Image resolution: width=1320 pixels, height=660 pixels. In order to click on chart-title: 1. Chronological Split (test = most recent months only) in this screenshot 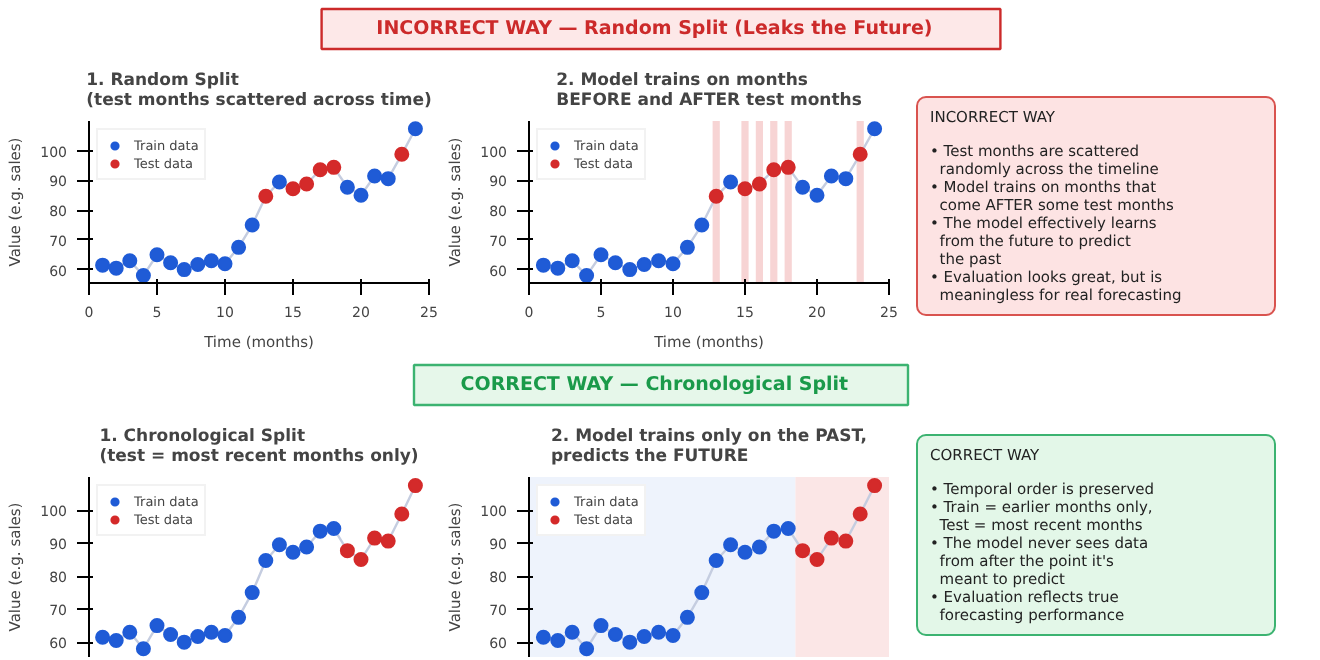, I will do `click(259, 447)`.